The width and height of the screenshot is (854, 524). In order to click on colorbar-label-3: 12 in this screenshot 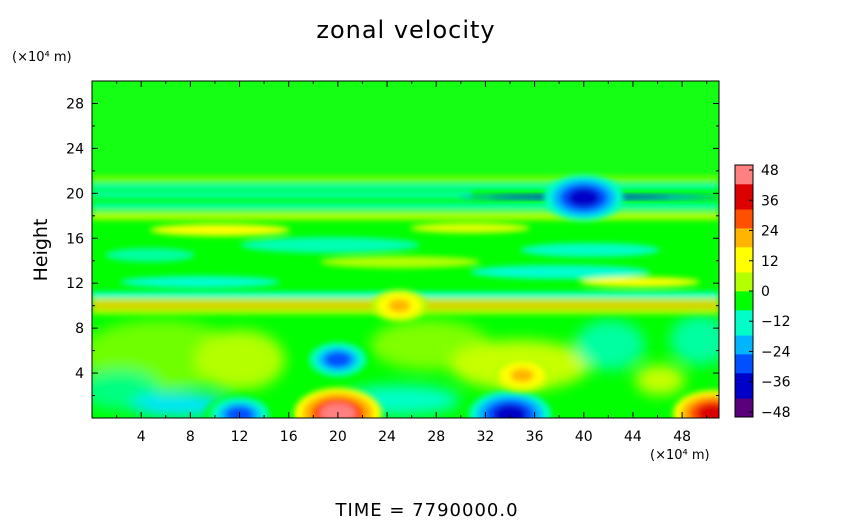, I will do `click(770, 262)`.